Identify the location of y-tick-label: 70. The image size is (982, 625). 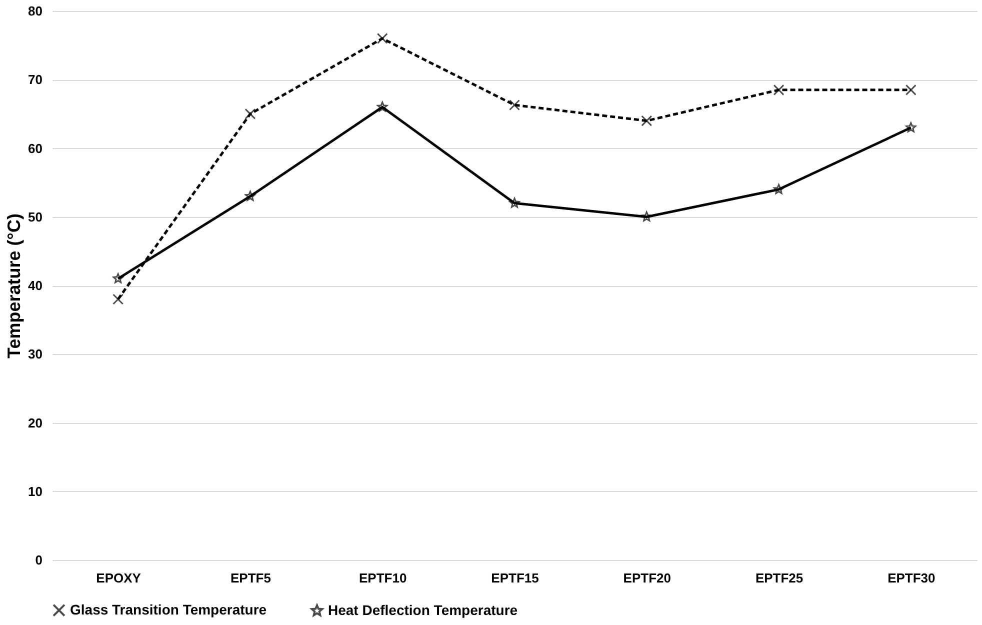
(35, 80).